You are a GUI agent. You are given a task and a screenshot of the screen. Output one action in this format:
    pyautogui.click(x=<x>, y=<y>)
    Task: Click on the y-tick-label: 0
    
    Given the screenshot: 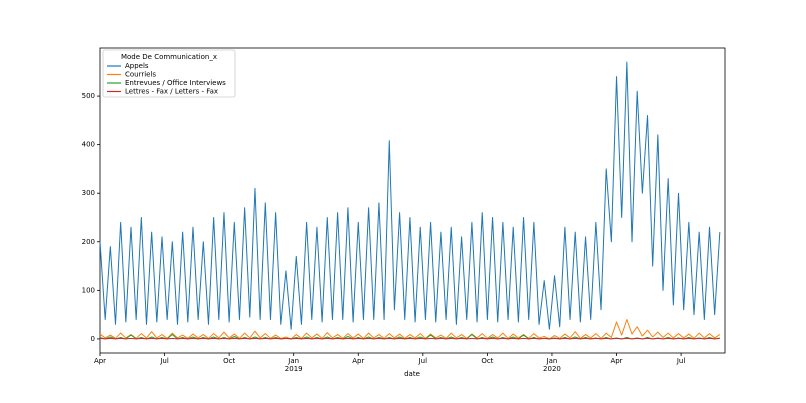 What is the action you would take?
    pyautogui.click(x=93, y=339)
    